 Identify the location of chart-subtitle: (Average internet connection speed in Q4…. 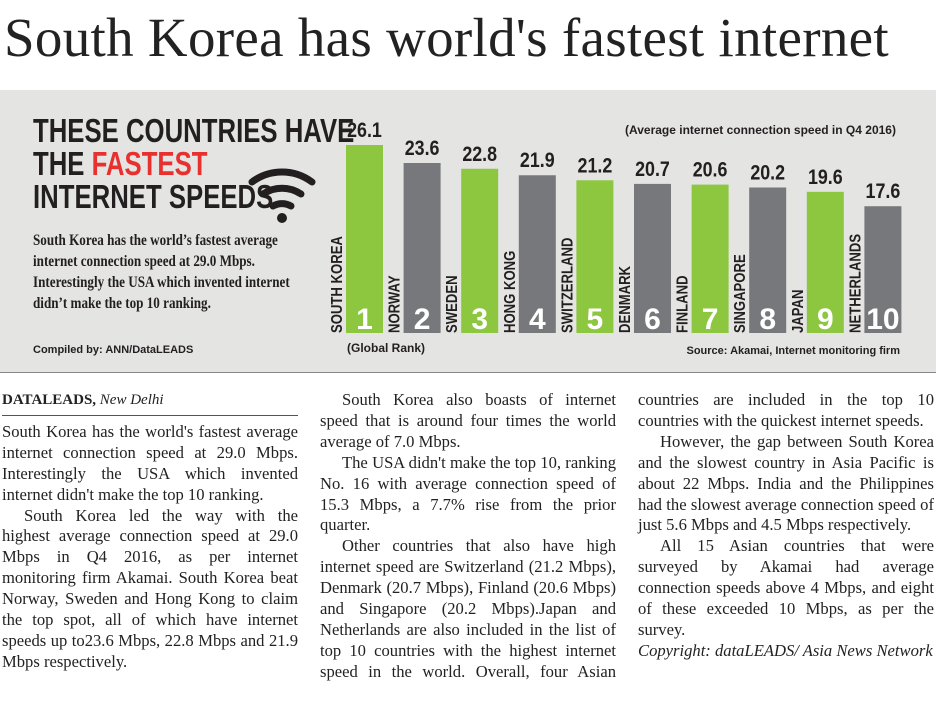
(760, 130).